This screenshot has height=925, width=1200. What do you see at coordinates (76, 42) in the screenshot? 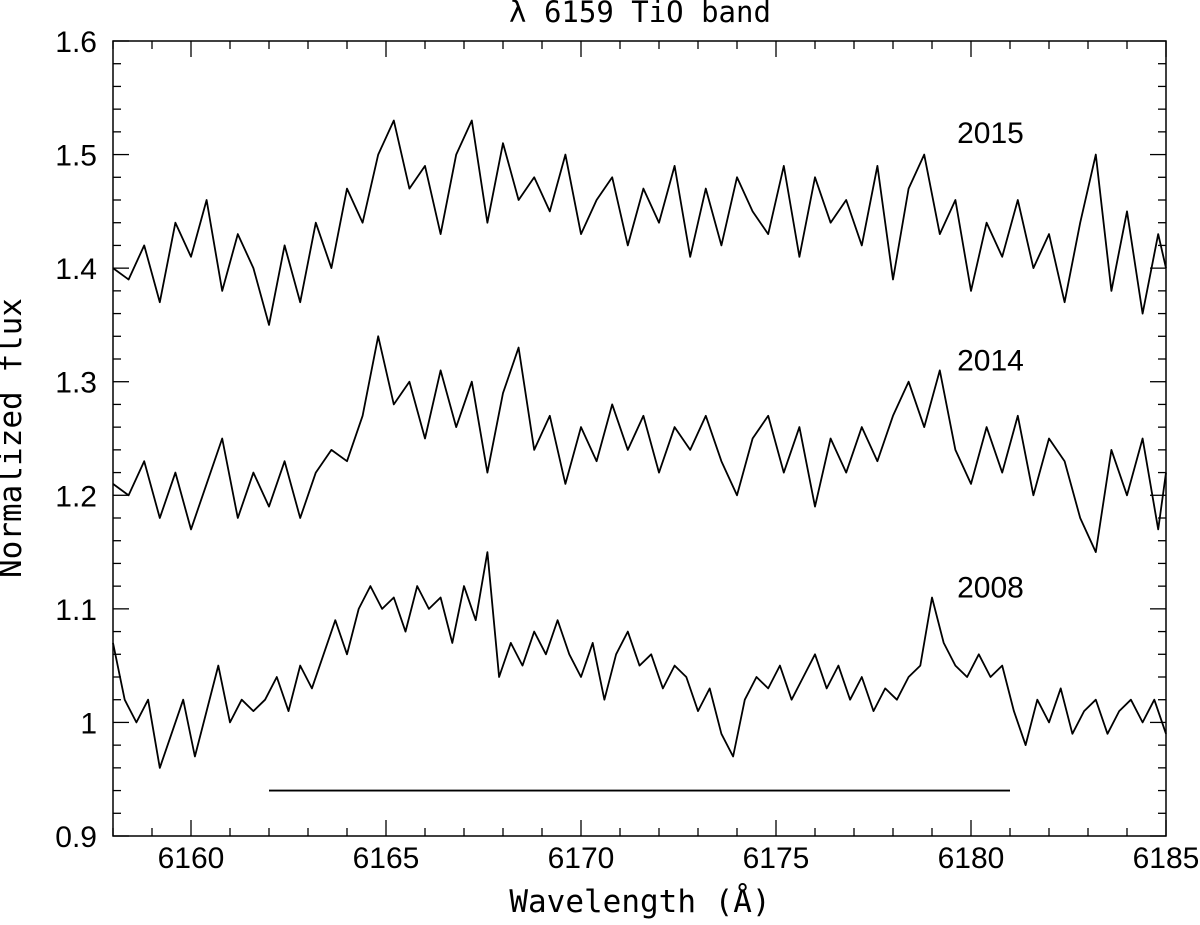
I see `y-tick-label: 1.6` at bounding box center [76, 42].